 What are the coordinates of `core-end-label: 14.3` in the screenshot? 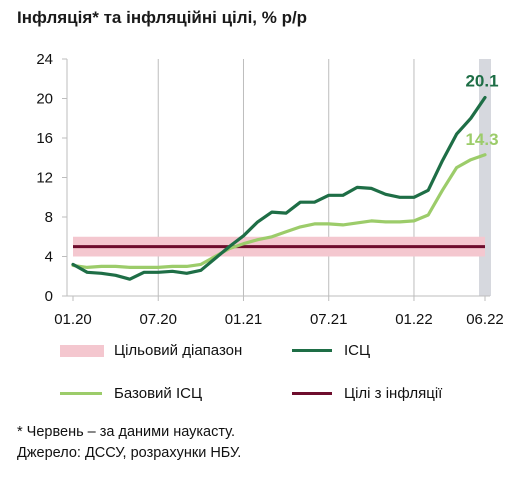 It's located at (481, 139).